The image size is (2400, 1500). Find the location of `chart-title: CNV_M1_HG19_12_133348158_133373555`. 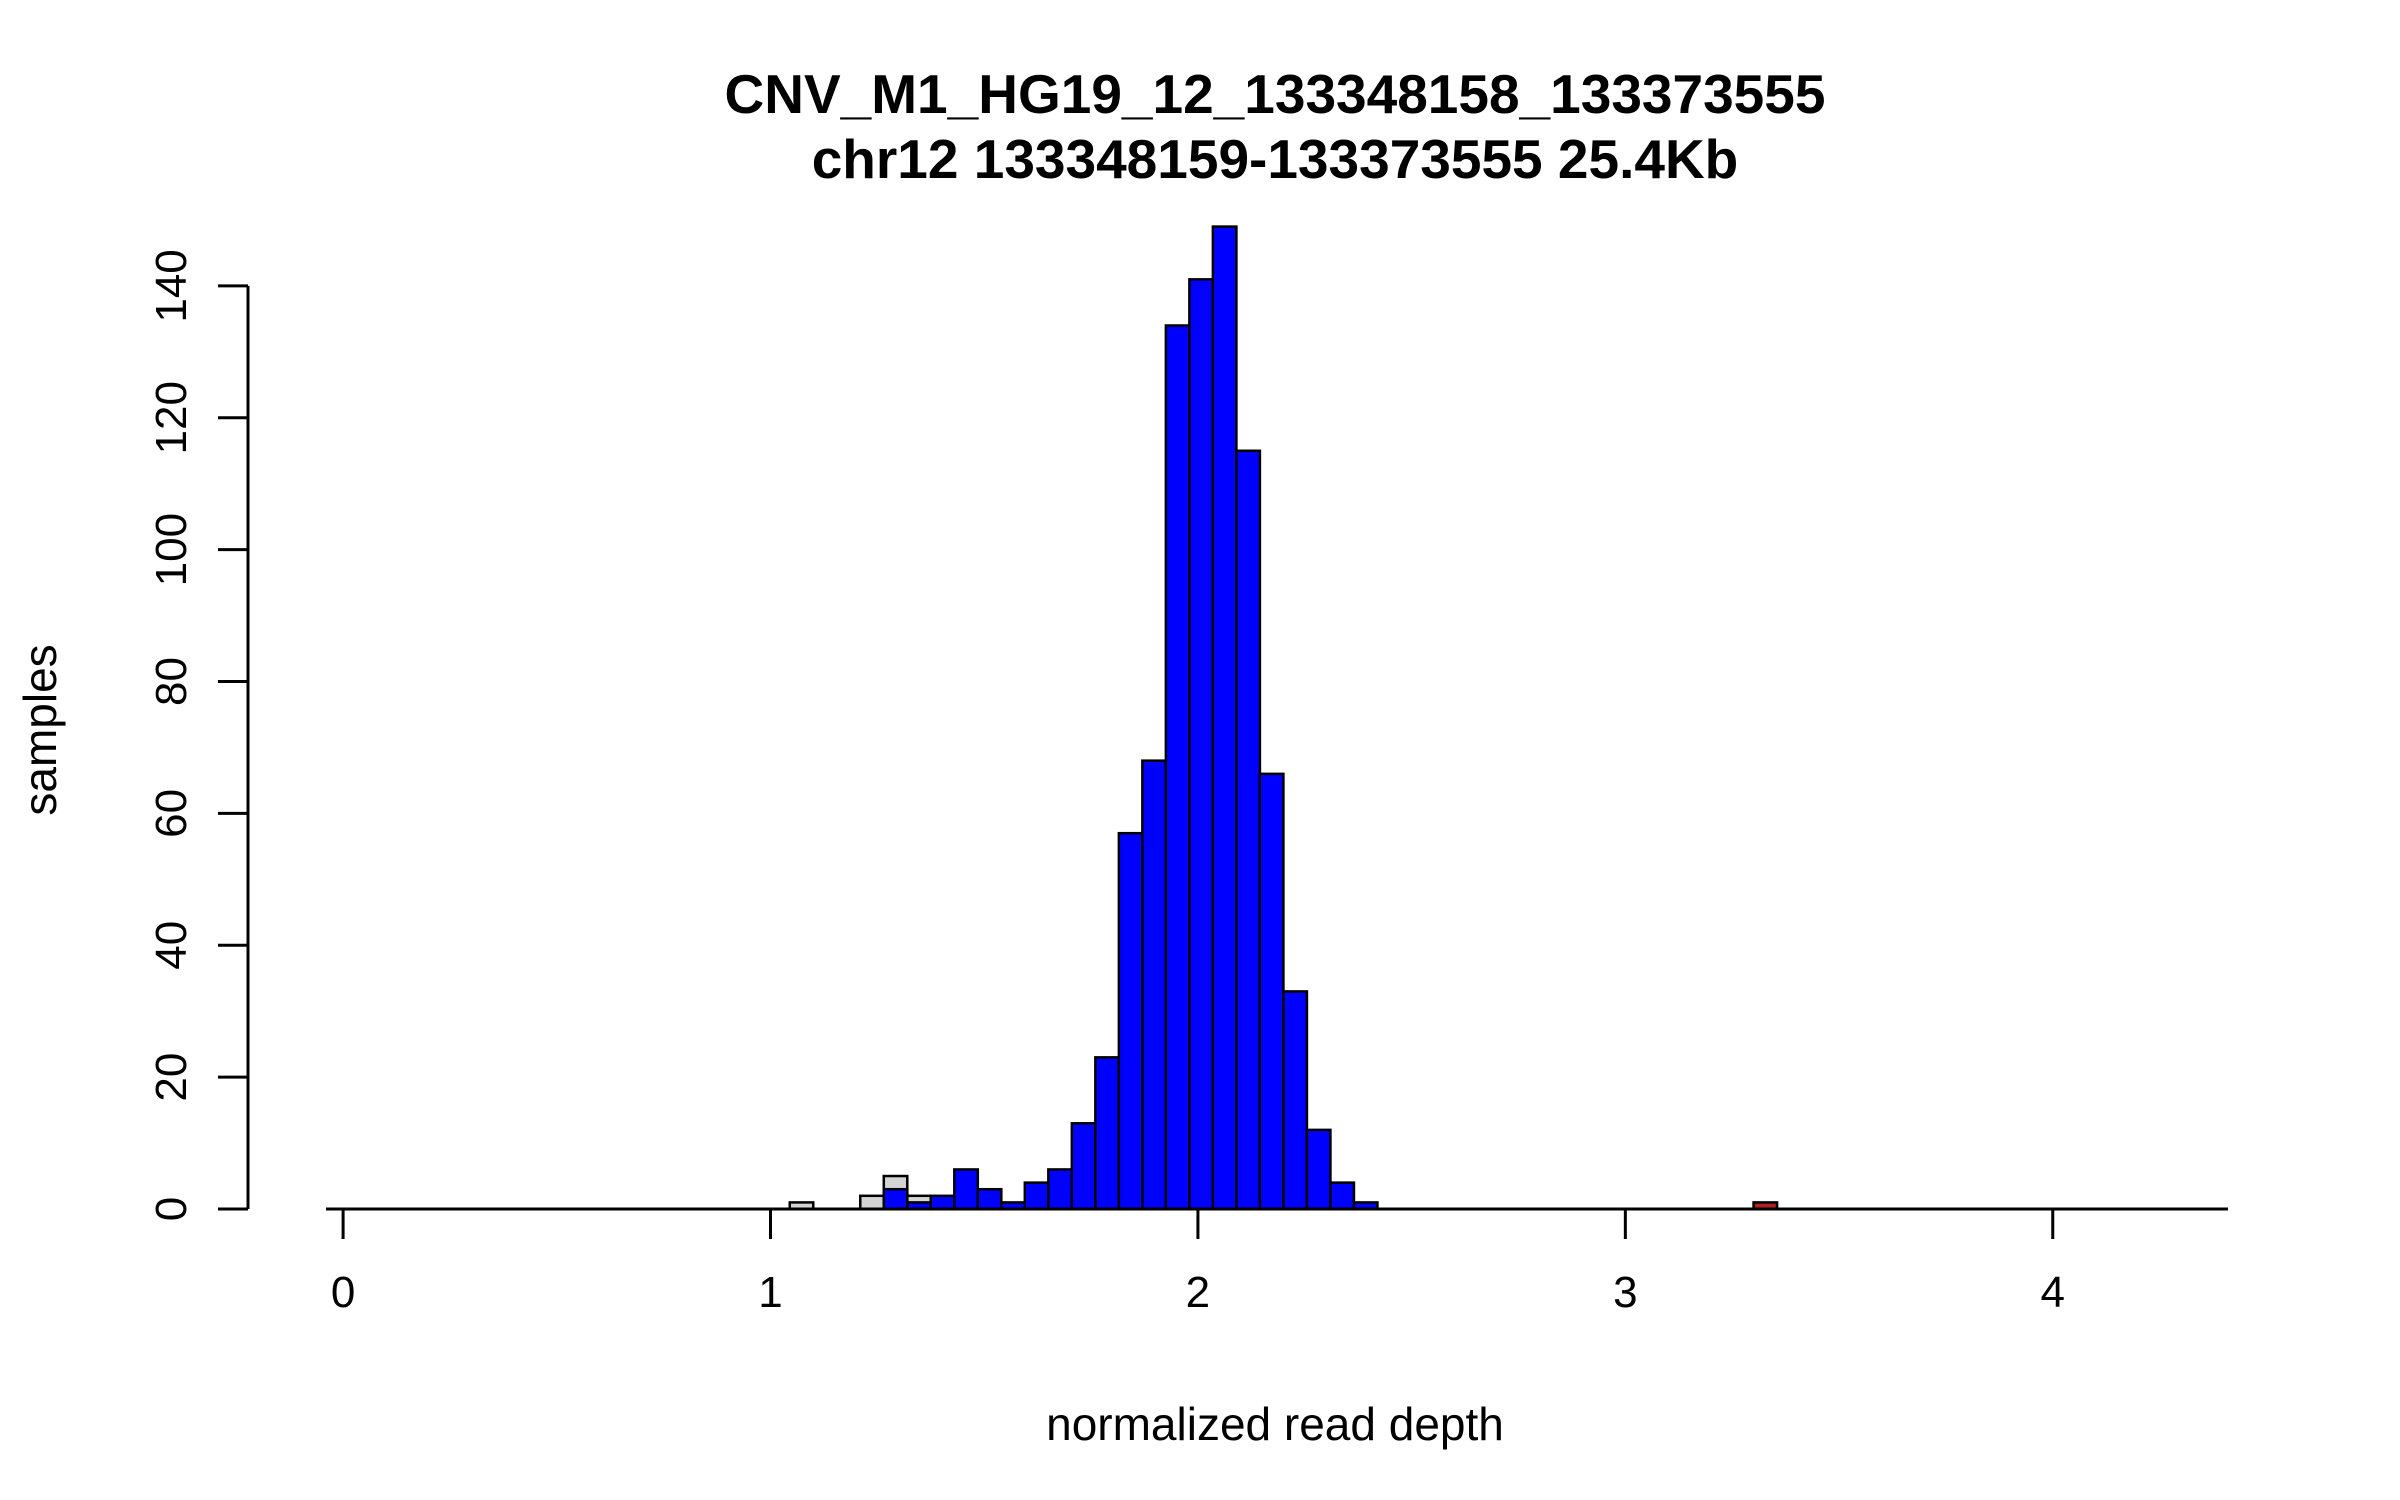

chart-title: CNV_M1_HG19_12_133348158_133373555 is located at coordinates (1275, 94).